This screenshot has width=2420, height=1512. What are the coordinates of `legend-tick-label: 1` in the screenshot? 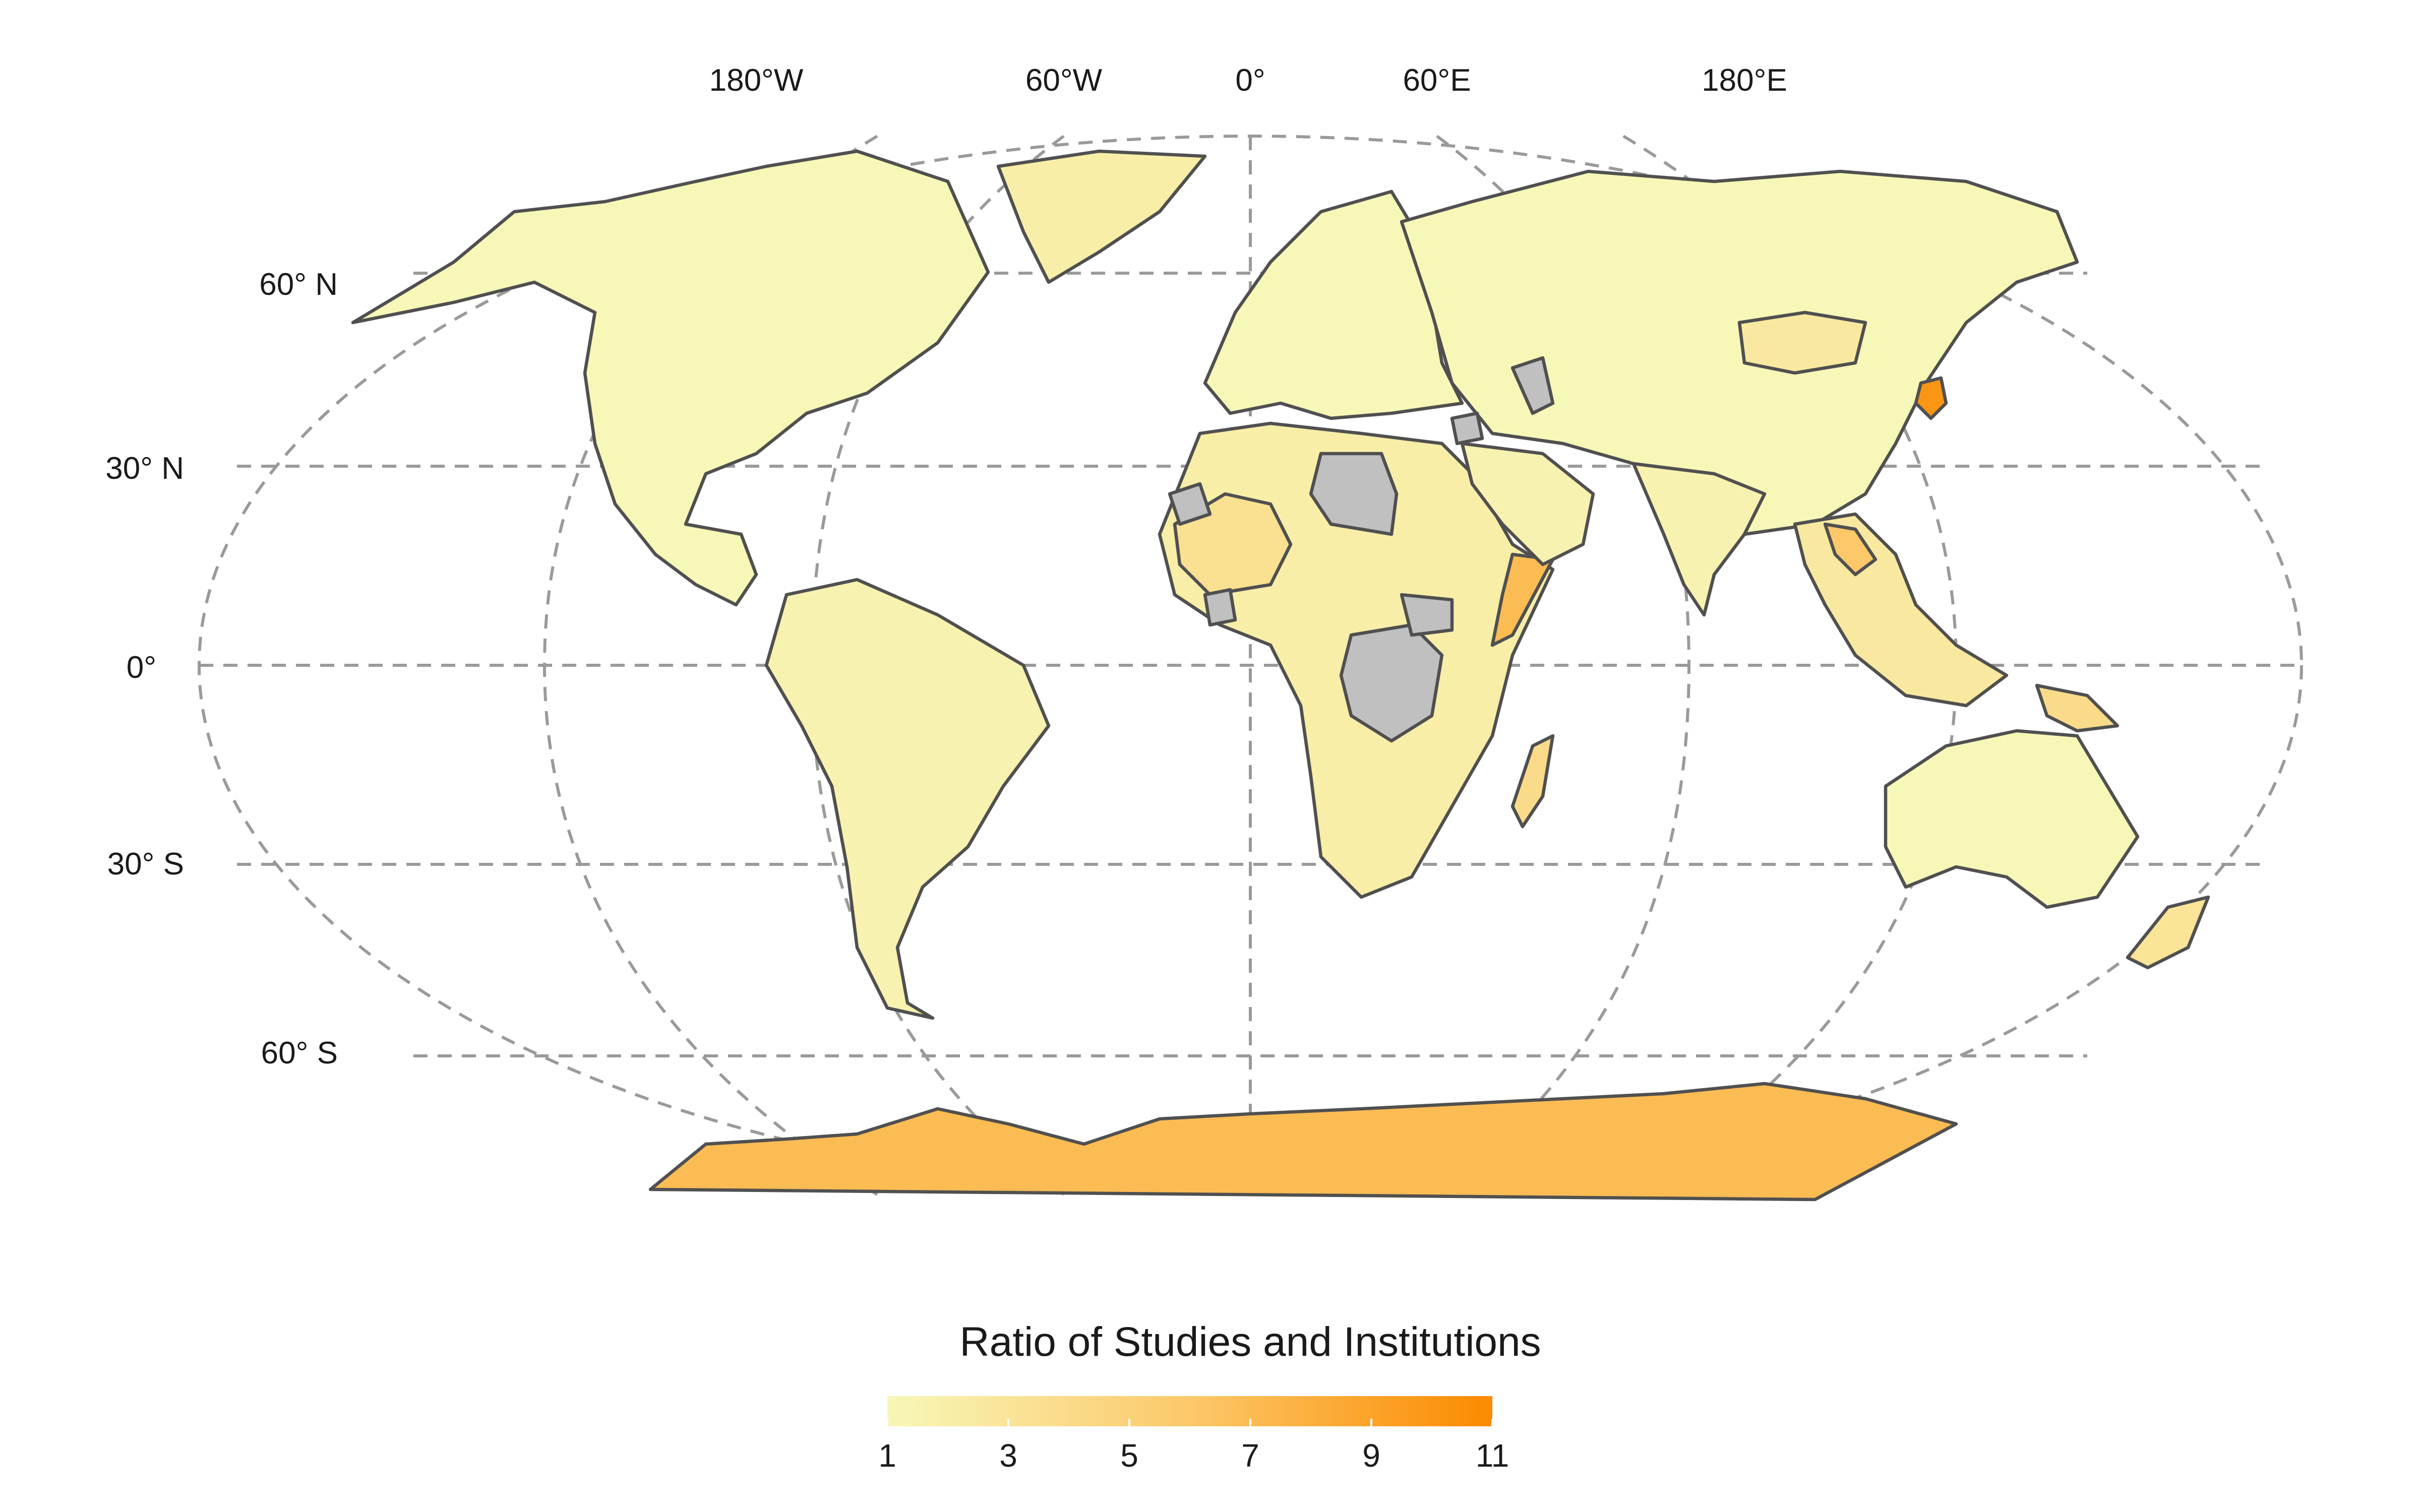 It's located at (887, 1455).